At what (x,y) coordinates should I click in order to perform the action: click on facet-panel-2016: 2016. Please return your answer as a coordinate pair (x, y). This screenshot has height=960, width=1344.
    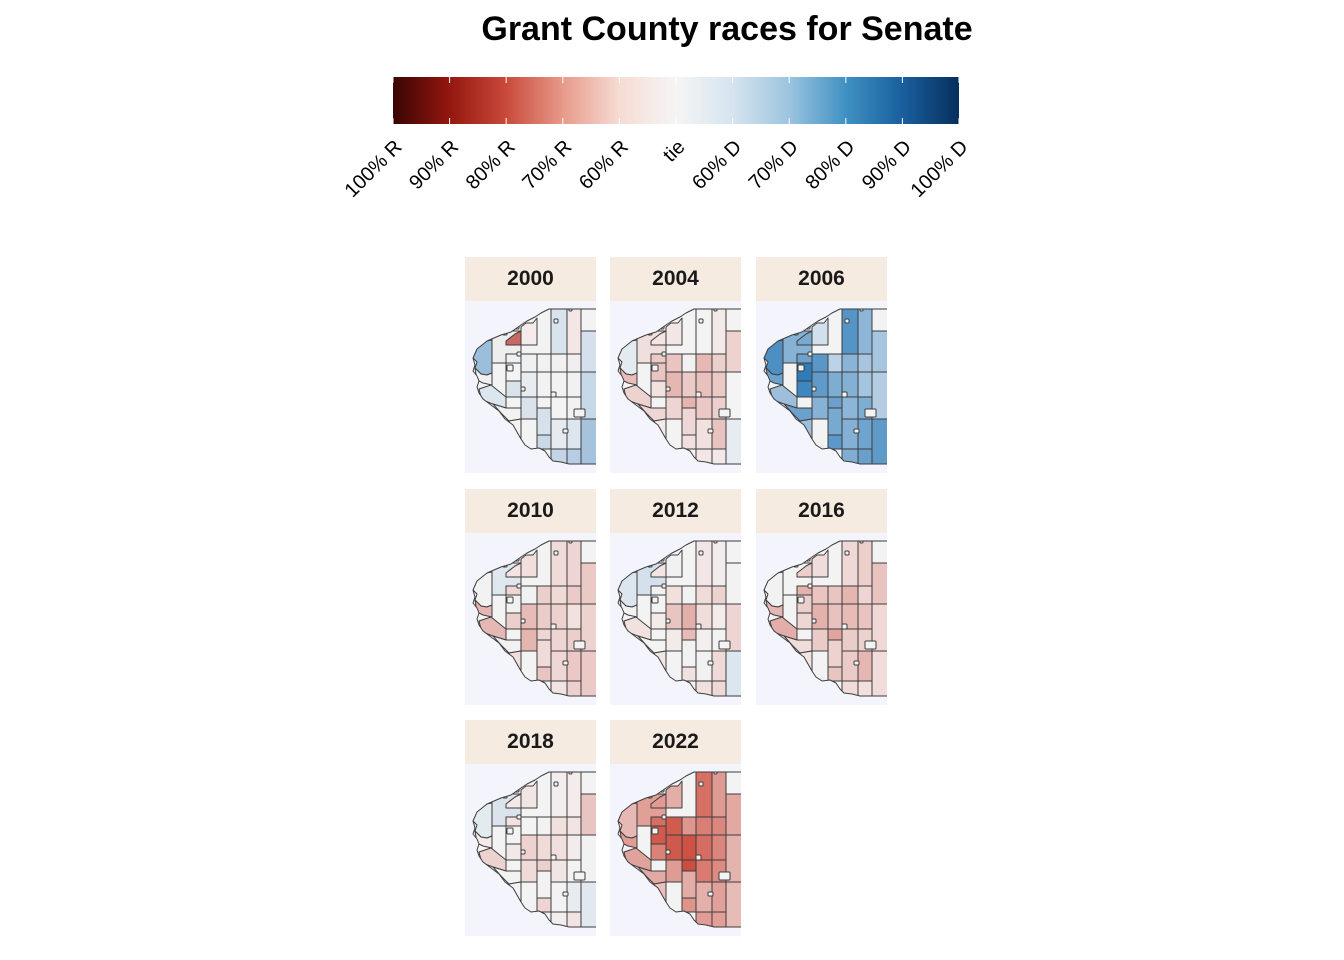
    Looking at the image, I should click on (821, 597).